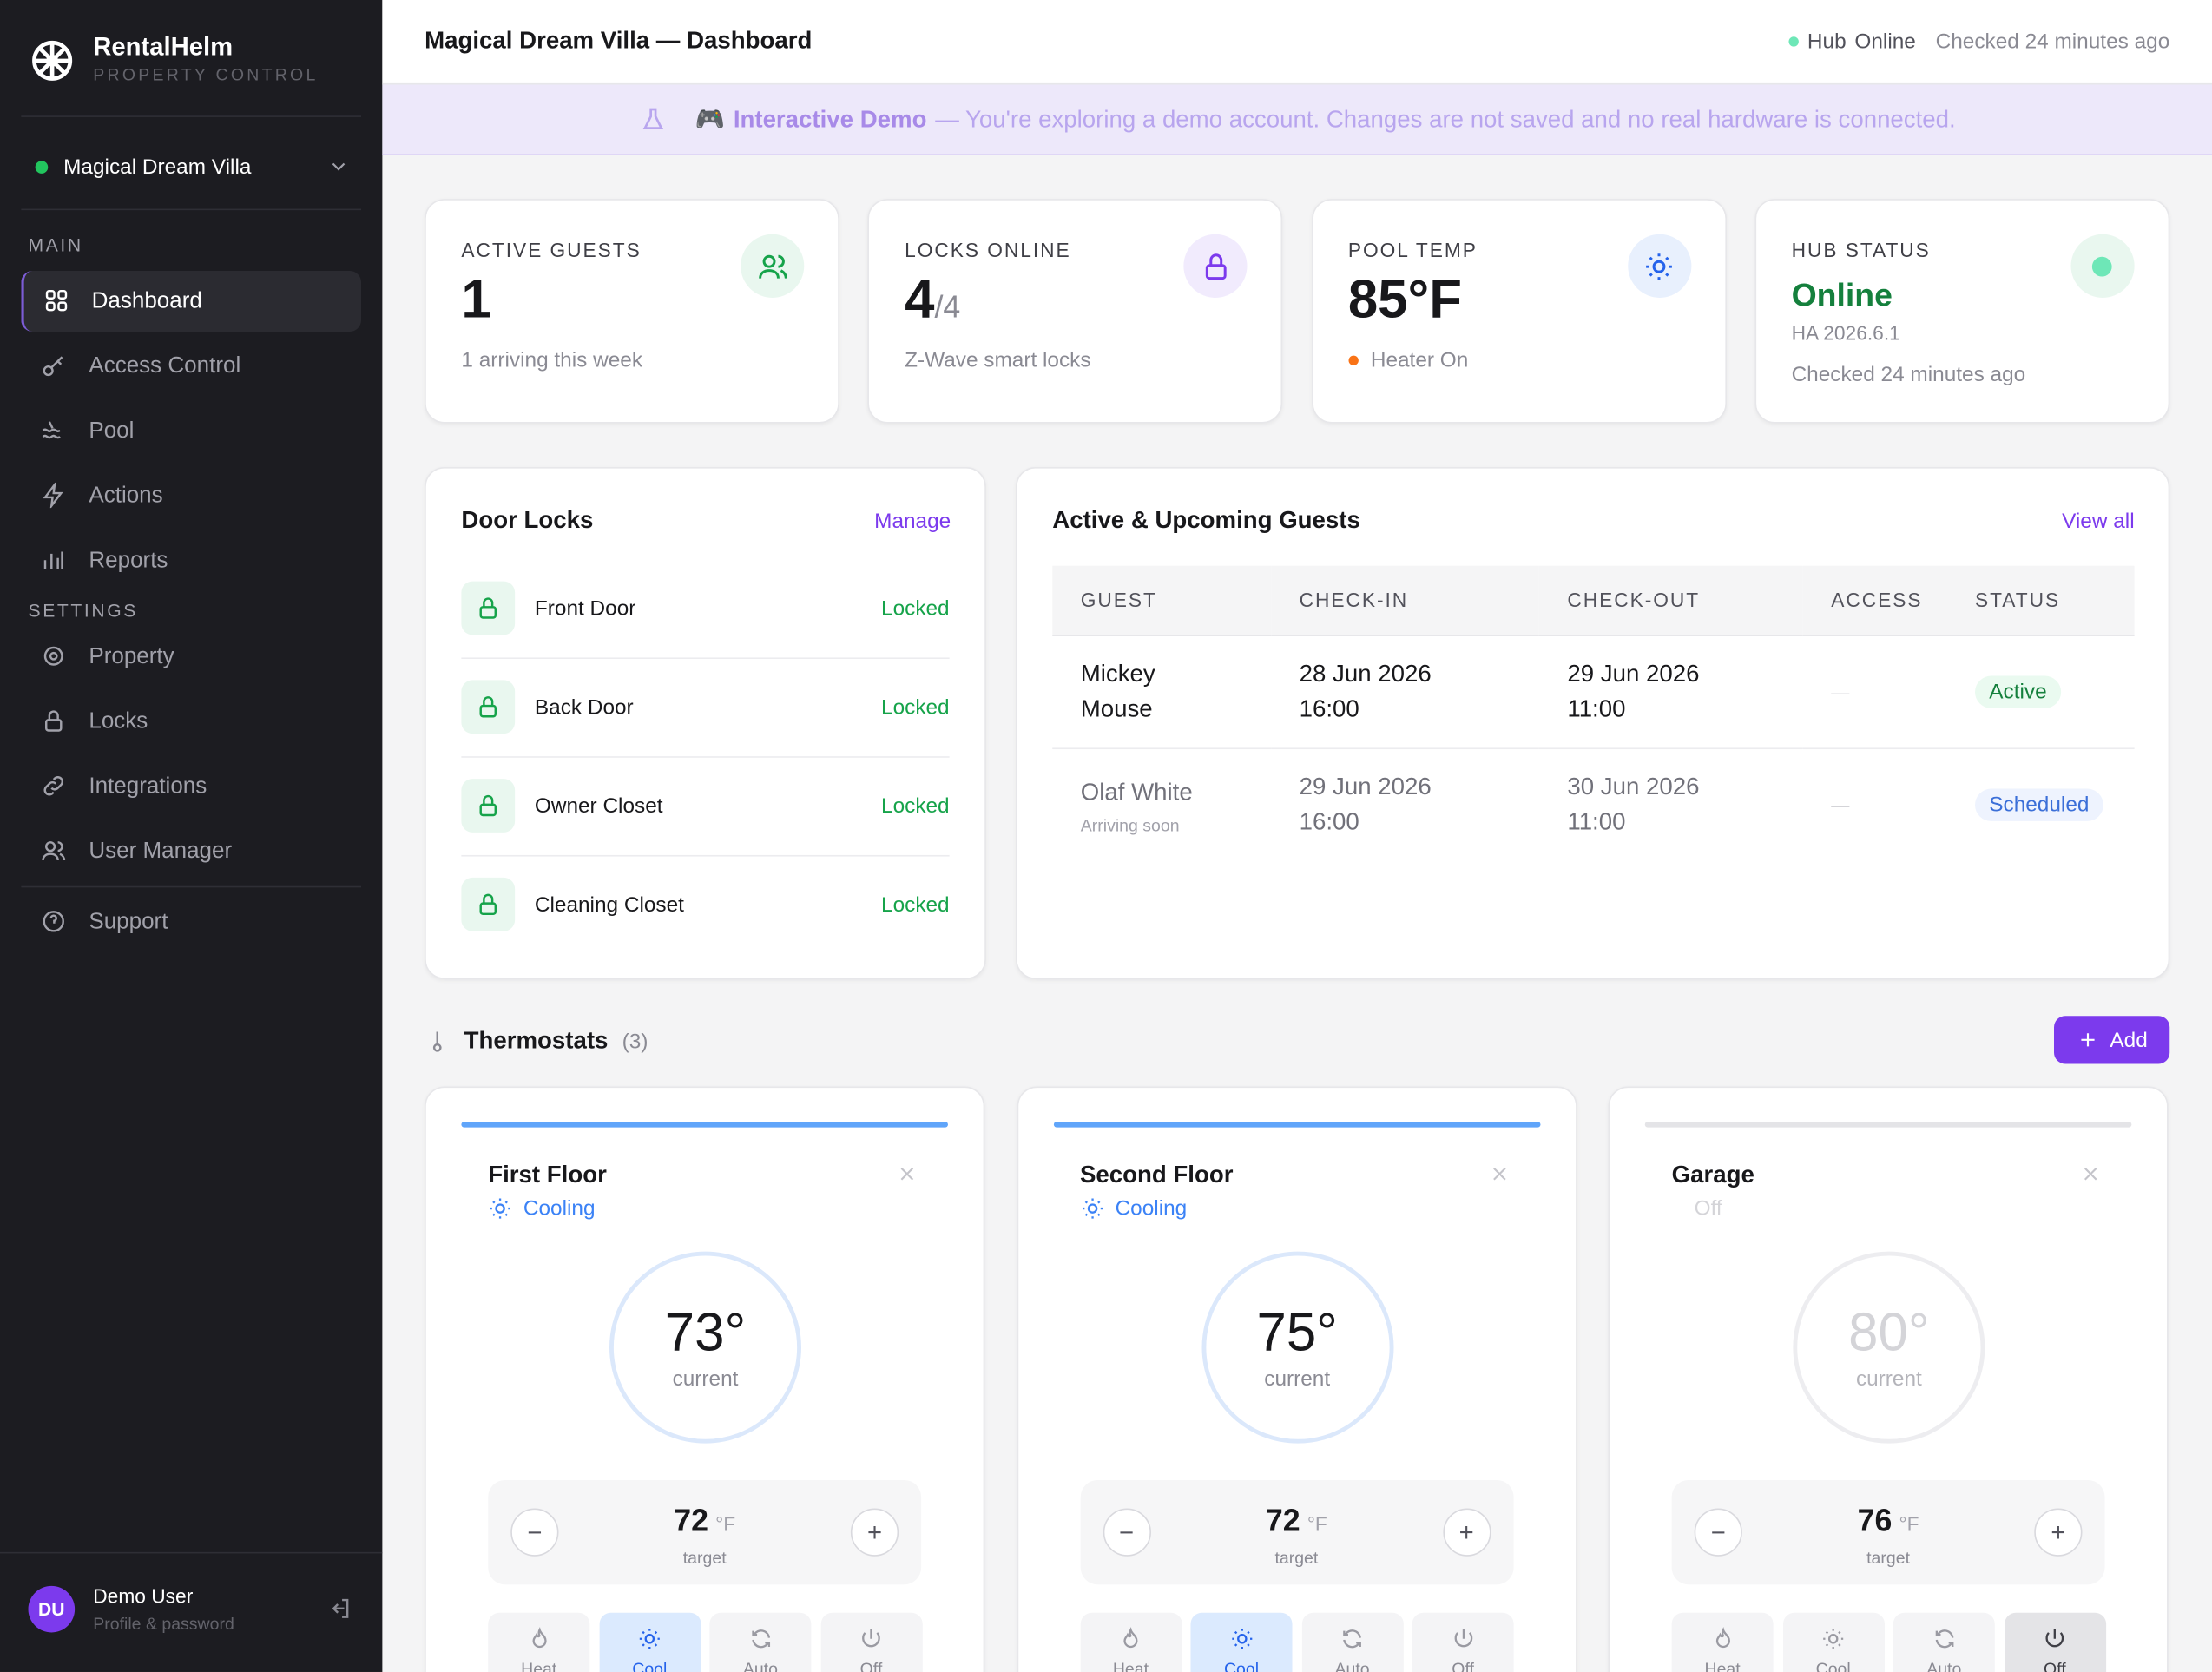 The image size is (2212, 1672). I want to click on property-selector: Magical Dream Villa, so click(191, 167).